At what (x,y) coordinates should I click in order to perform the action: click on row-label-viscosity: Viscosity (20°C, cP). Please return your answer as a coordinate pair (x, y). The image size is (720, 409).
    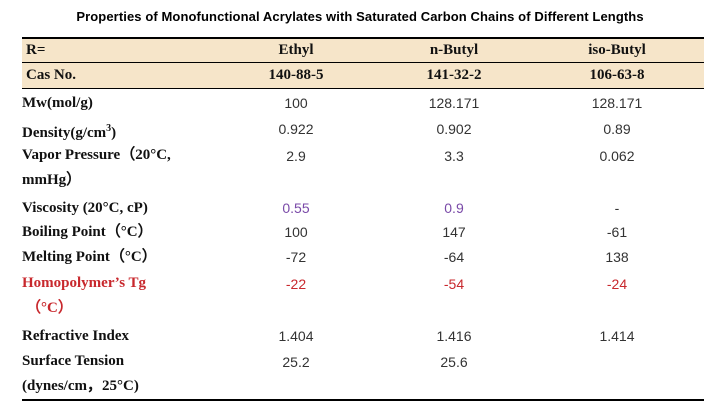
    Looking at the image, I should click on (85, 208).